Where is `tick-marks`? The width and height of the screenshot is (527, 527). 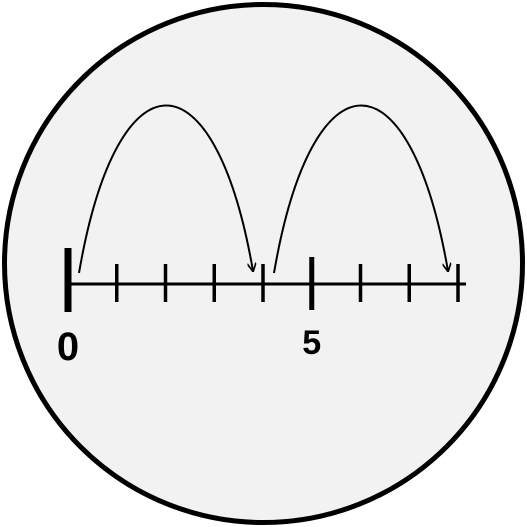
tick-marks is located at coordinates (262, 280).